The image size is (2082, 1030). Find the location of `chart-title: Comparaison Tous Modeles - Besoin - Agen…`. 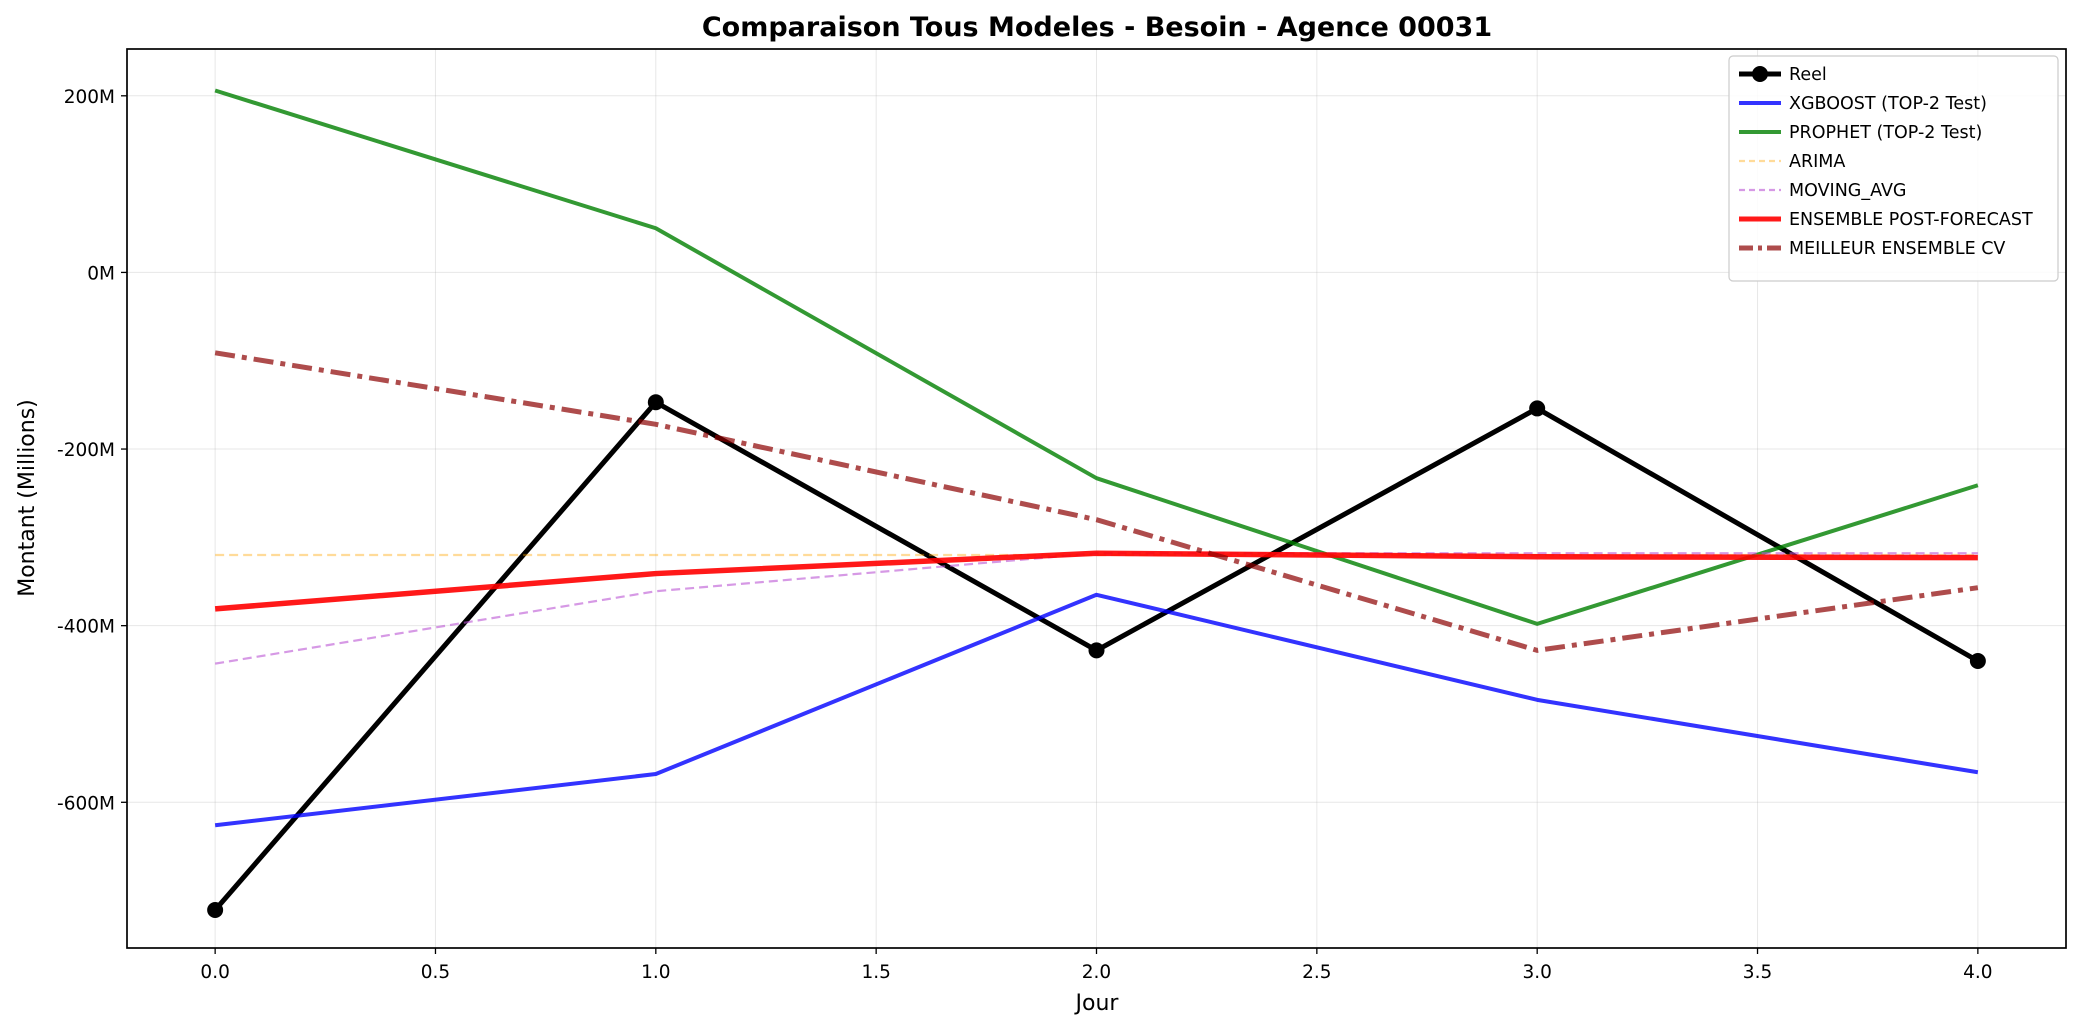

chart-title: Comparaison Tous Modeles - Besoin - Agen… is located at coordinates (1097, 27).